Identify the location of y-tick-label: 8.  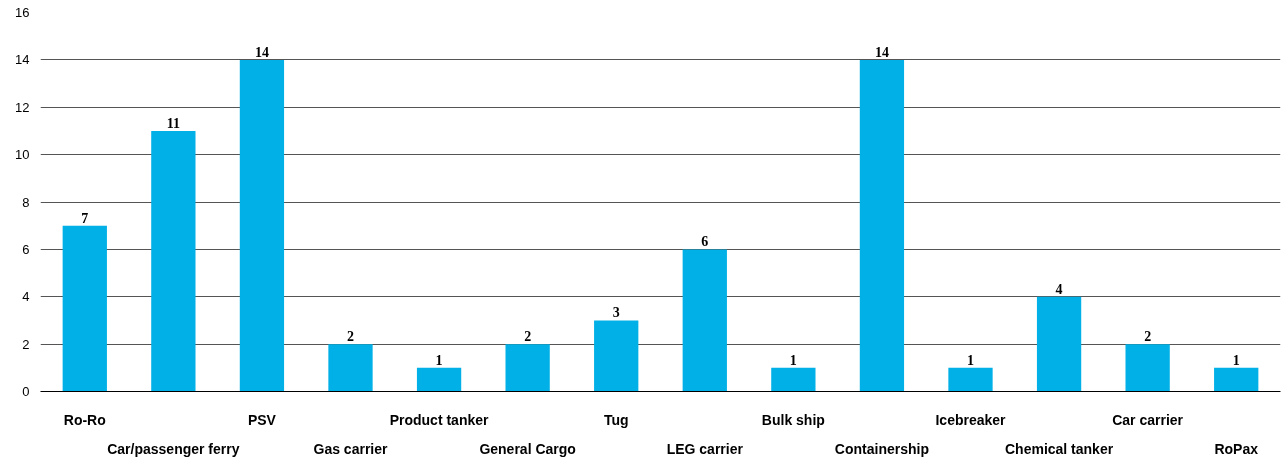
(26, 202).